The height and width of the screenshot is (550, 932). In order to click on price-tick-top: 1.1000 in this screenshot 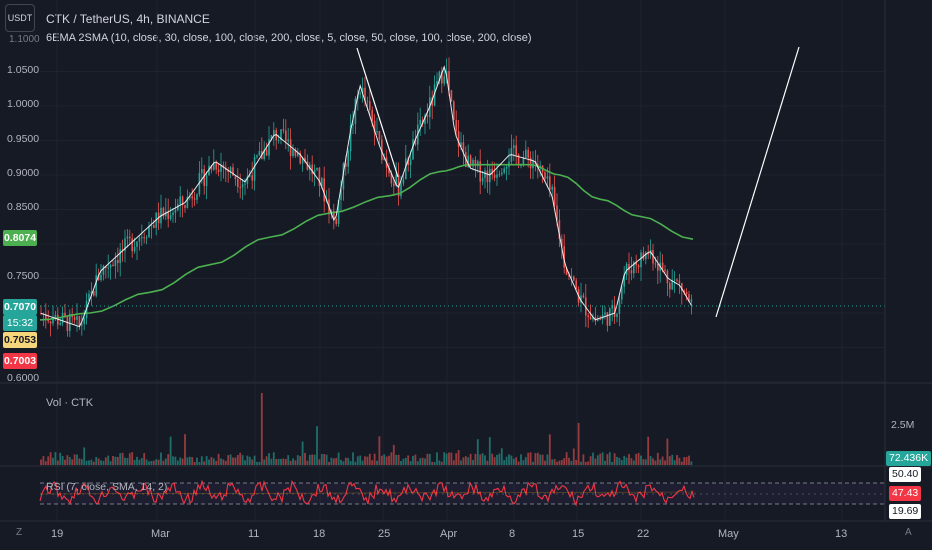, I will do `click(24, 39)`.